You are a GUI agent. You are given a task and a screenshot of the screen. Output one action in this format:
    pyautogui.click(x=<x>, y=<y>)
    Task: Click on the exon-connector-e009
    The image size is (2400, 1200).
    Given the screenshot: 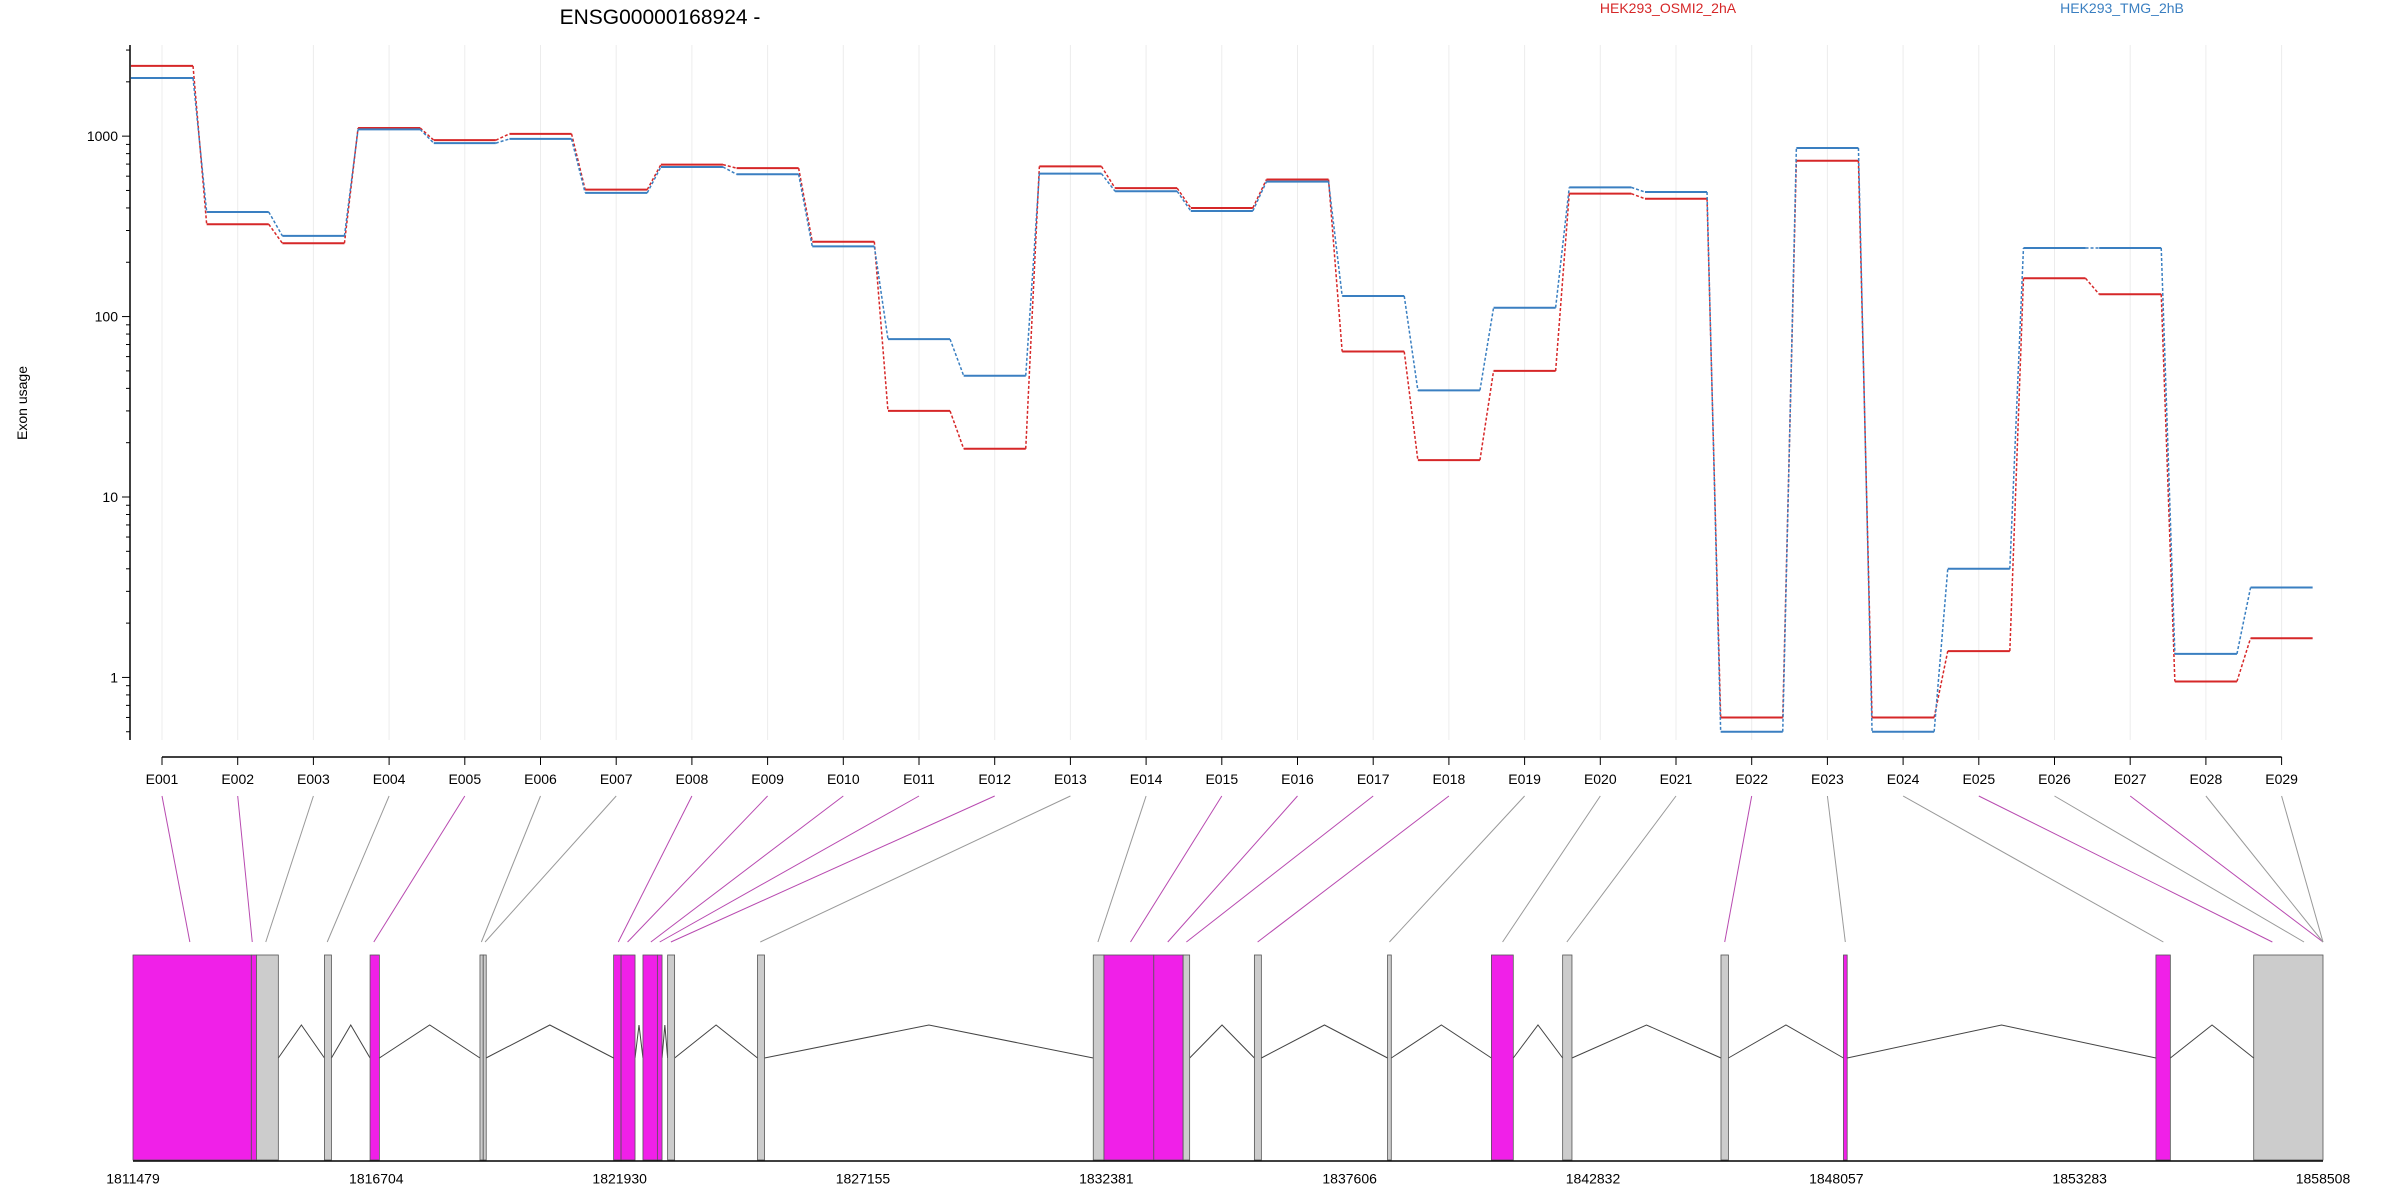 What is the action you would take?
    pyautogui.click(x=697, y=869)
    